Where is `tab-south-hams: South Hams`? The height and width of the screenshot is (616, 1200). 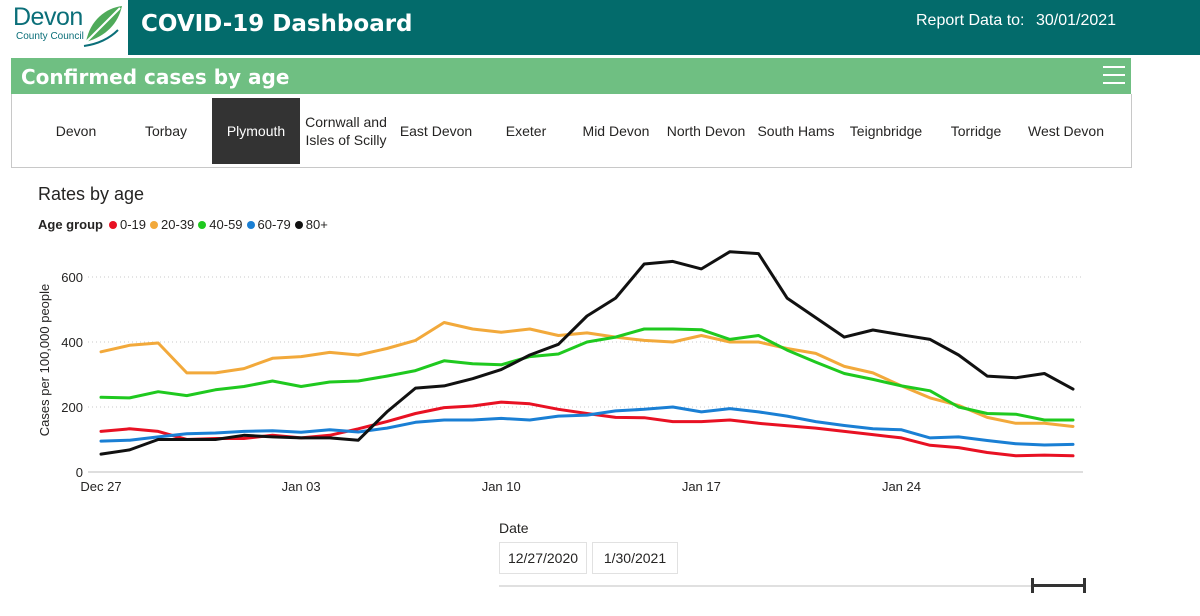
tab-south-hams: South Hams is located at coordinates (796, 131).